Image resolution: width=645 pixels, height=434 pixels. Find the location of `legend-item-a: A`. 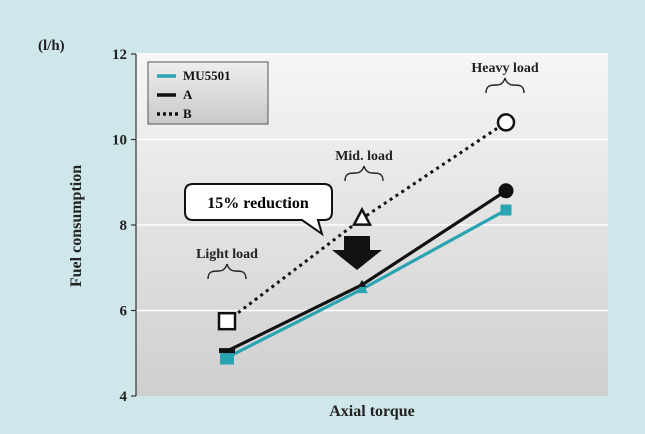

legend-item-a: A is located at coordinates (175, 94).